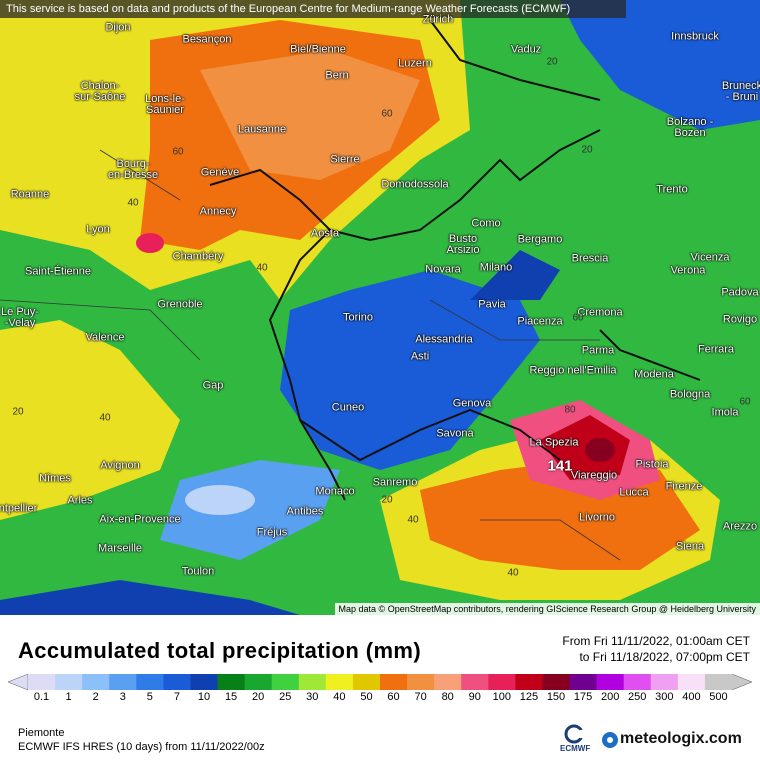 Image resolution: width=760 pixels, height=760 pixels. What do you see at coordinates (339, 695) in the screenshot?
I see `scale-label: 40` at bounding box center [339, 695].